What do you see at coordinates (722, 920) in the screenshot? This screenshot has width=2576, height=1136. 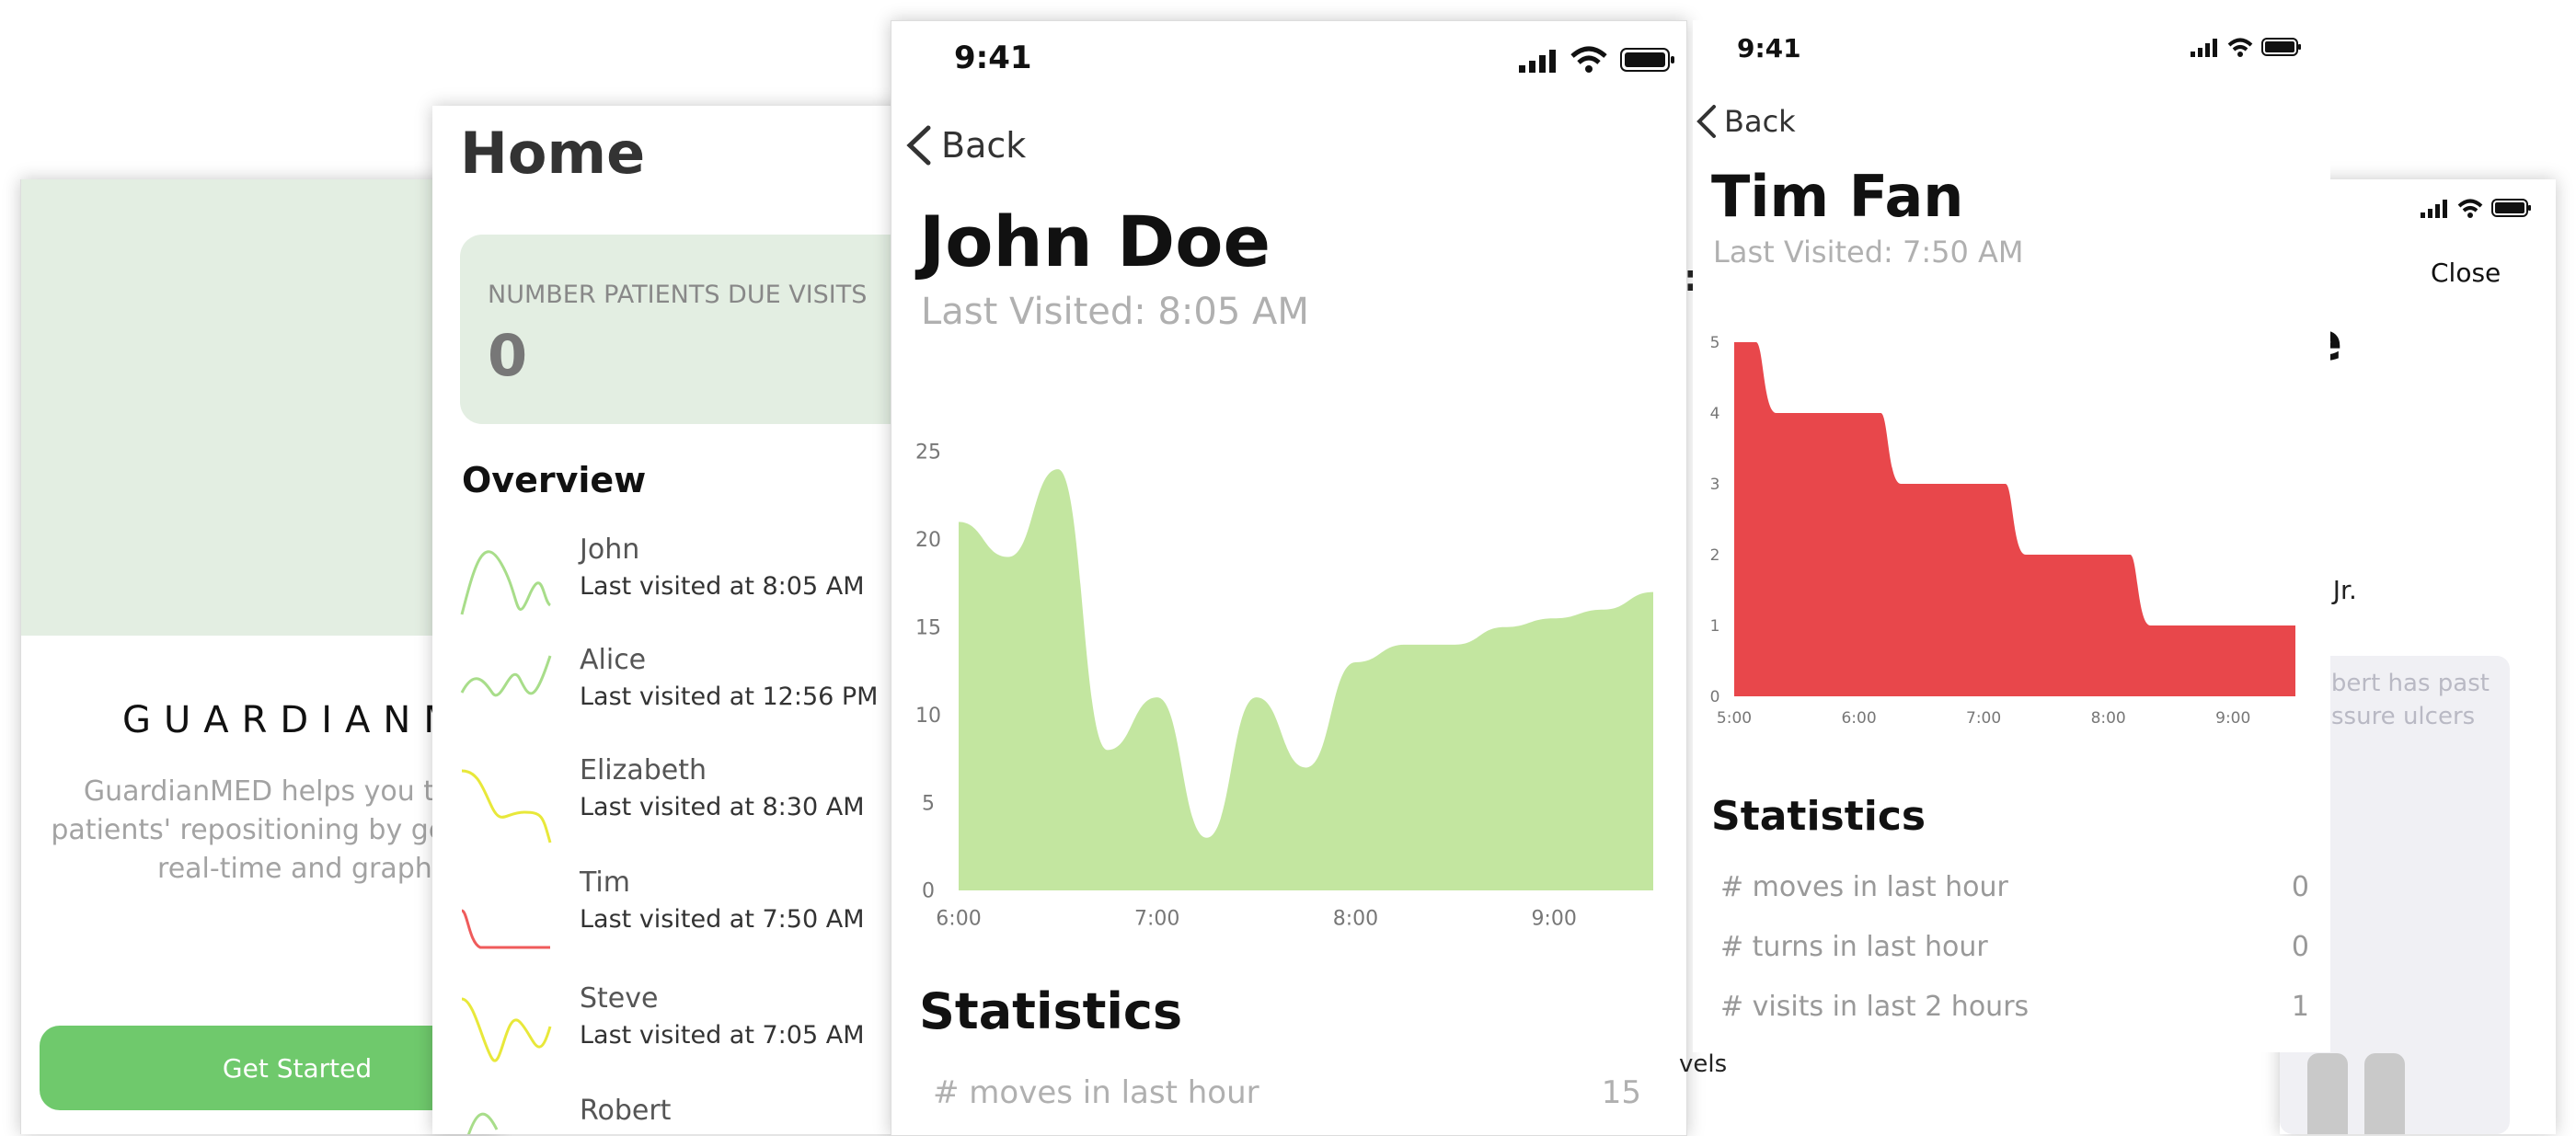 I see `patient-last-visit: Last visited at 7:50 AM` at bounding box center [722, 920].